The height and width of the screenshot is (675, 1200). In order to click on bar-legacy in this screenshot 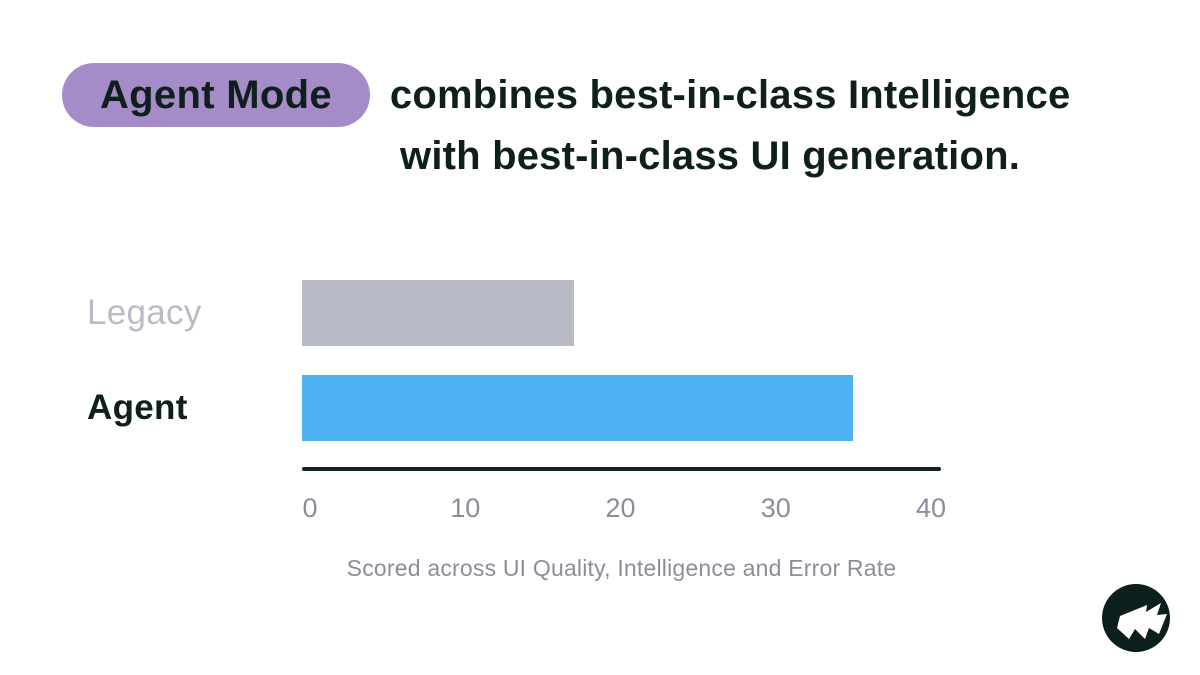, I will do `click(438, 313)`.